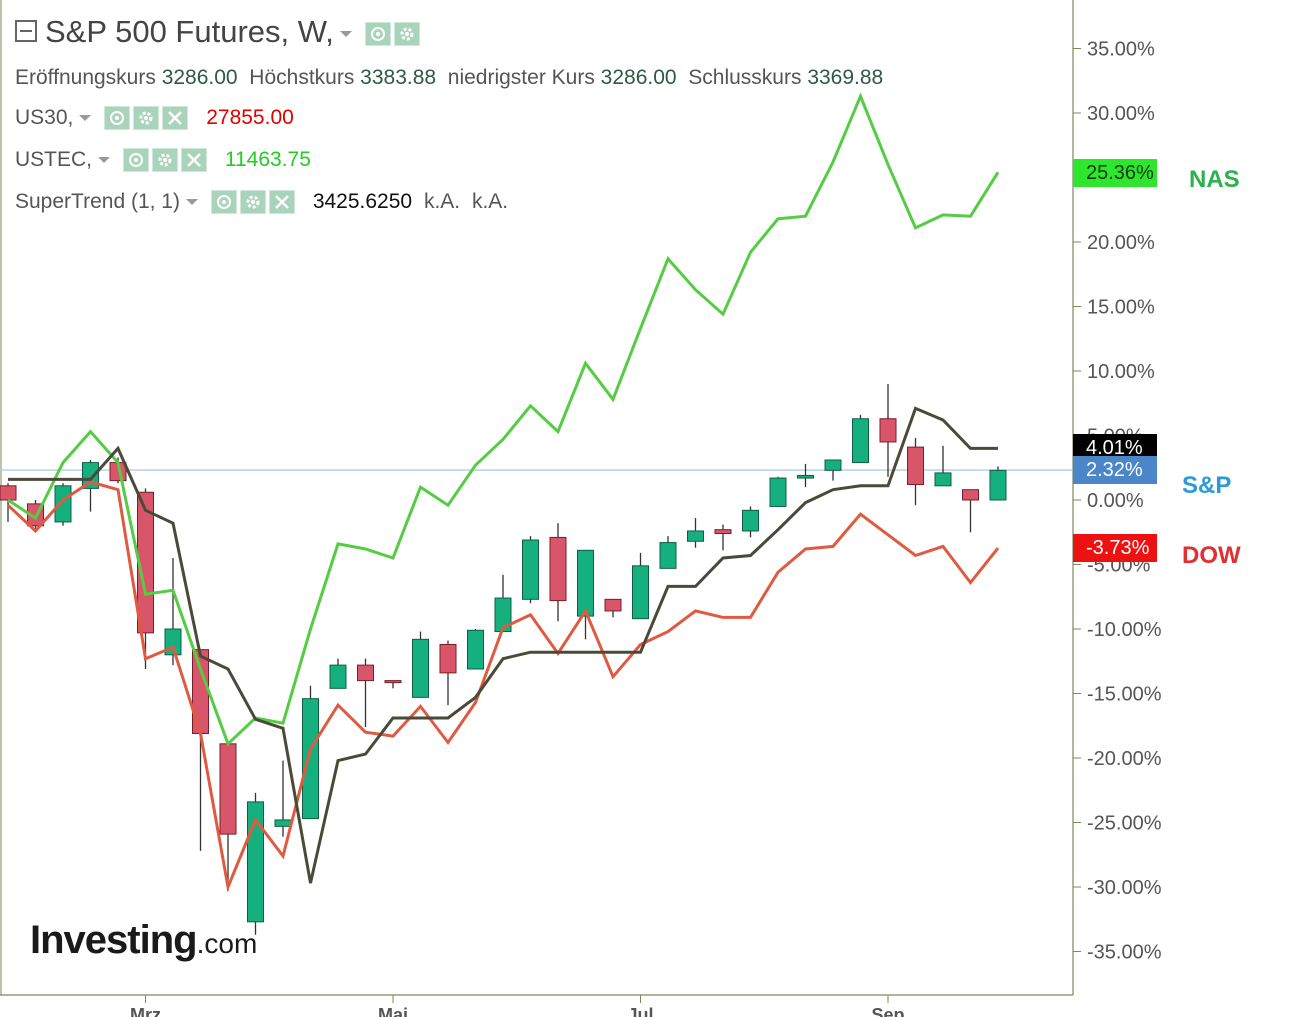 This screenshot has height=1017, width=1301. I want to click on ohlc-close-value: 3369.88, so click(845, 77).